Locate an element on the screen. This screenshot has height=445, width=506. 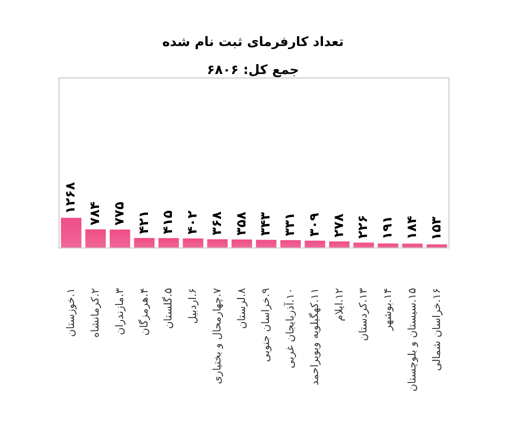
data-label: ۱۹۱ is located at coordinates (388, 228).